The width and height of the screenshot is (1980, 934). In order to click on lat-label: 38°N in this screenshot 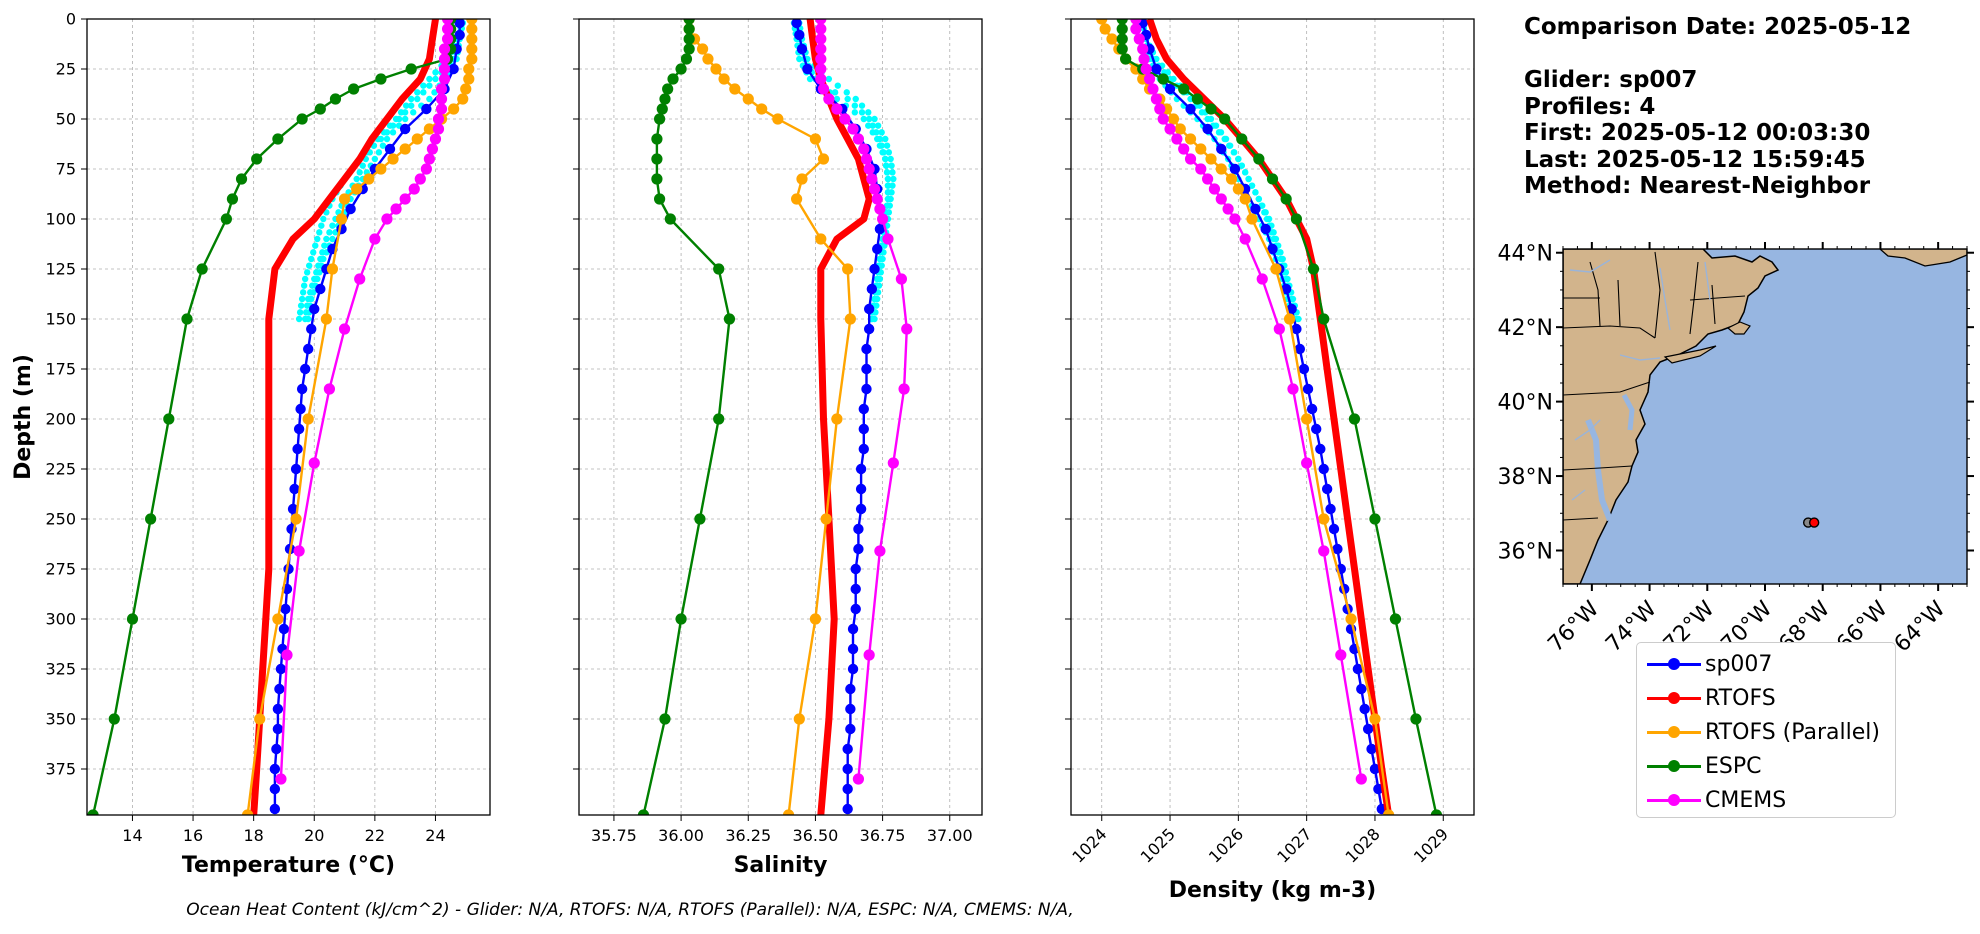, I will do `click(1525, 477)`.